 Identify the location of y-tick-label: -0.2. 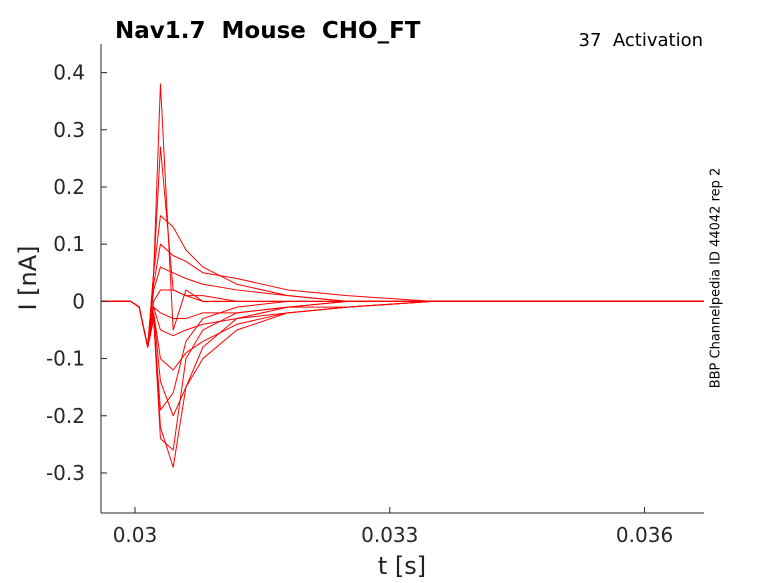
(65, 416).